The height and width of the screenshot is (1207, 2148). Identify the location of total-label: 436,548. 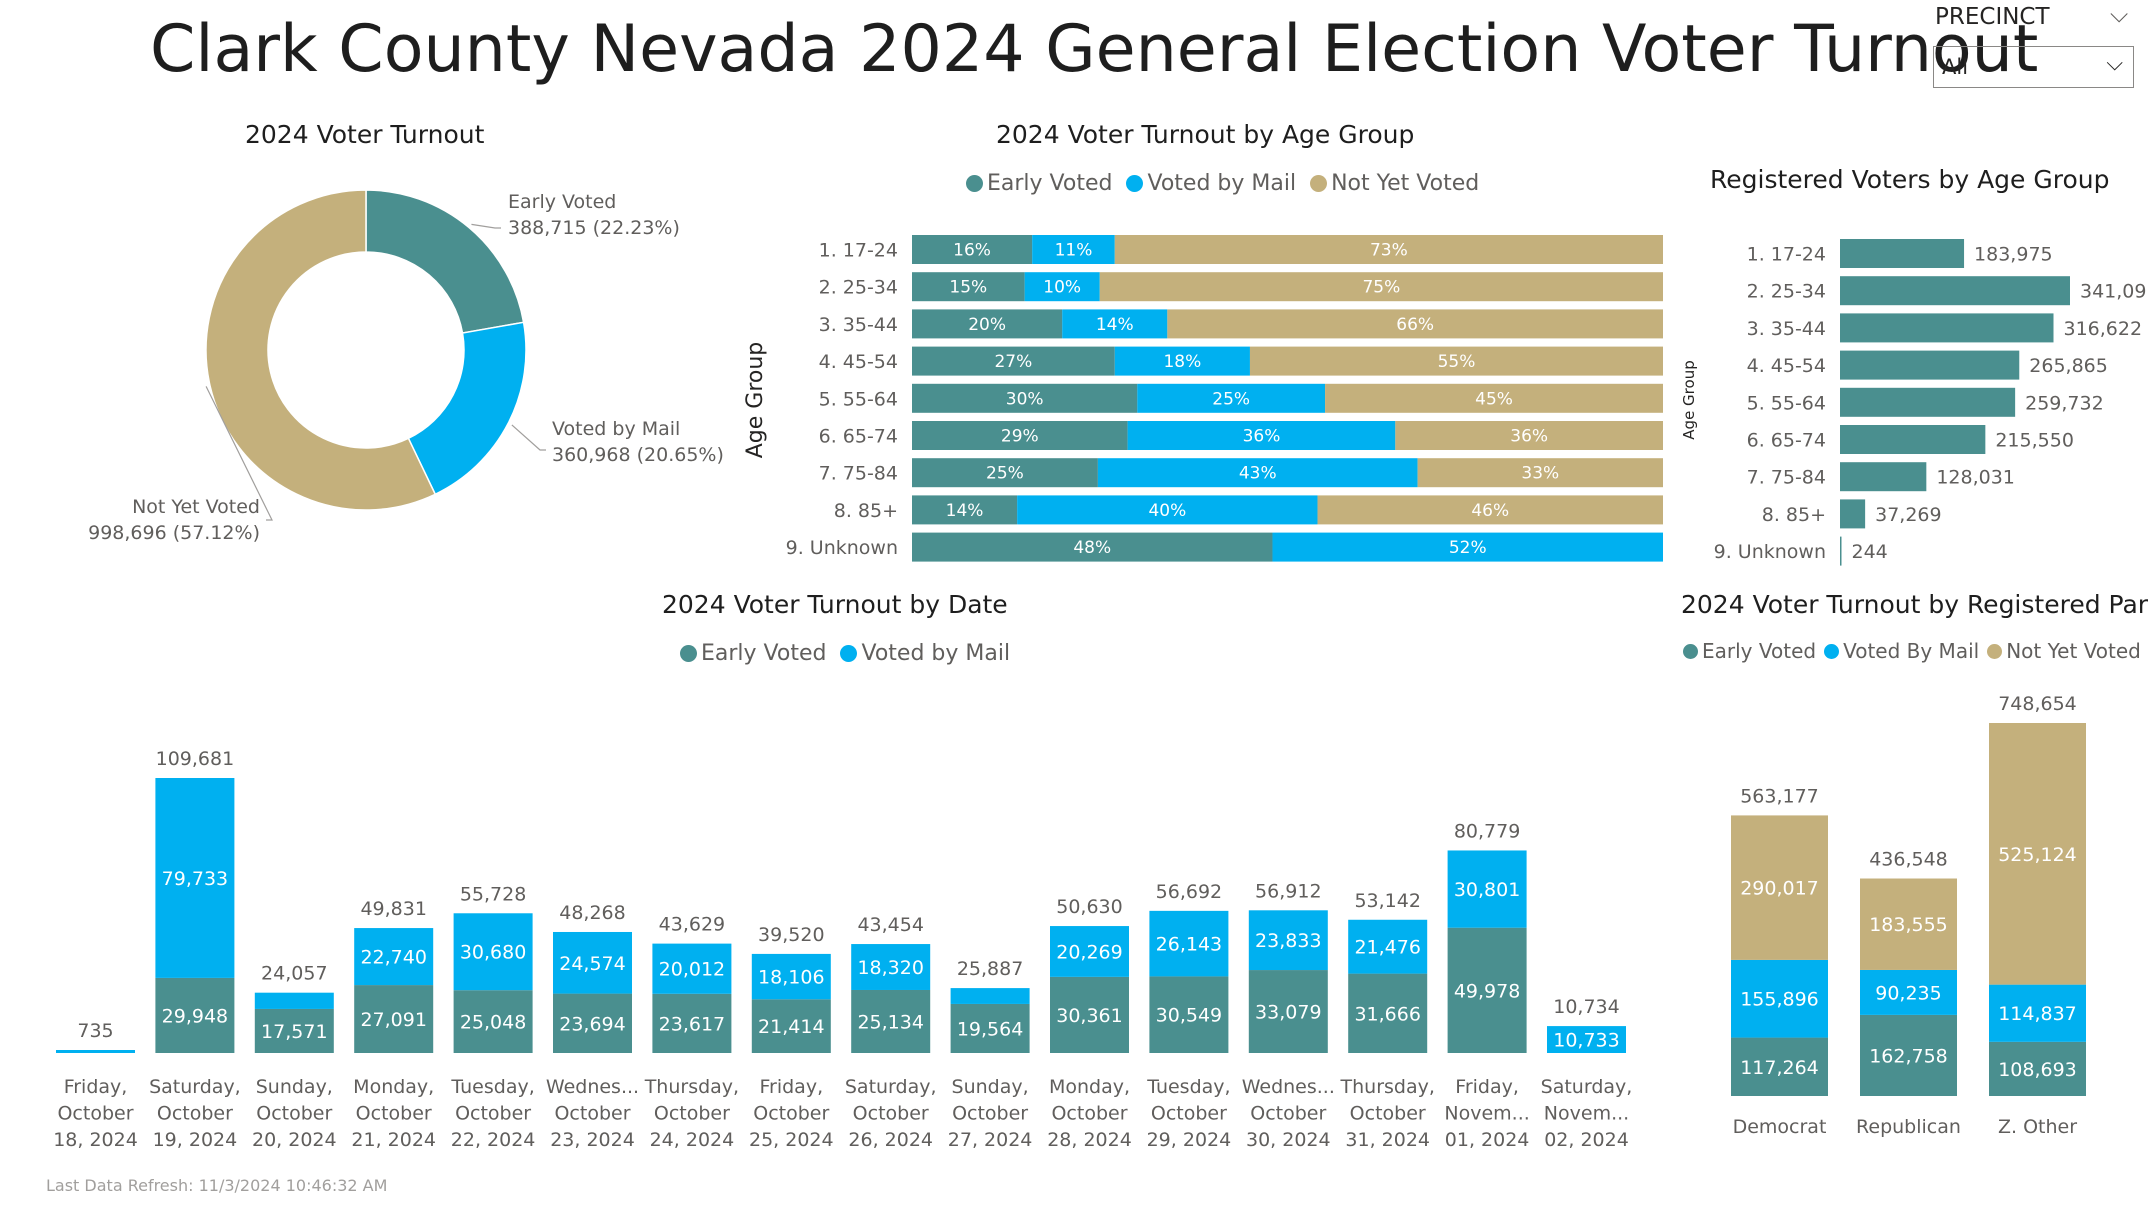
(1908, 859).